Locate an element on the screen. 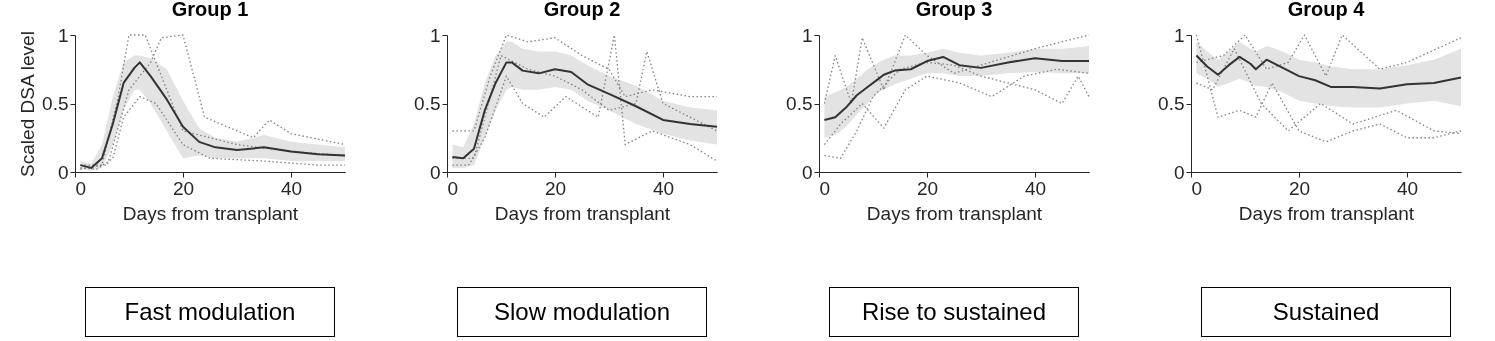  text: Sustained is located at coordinates (1326, 312).